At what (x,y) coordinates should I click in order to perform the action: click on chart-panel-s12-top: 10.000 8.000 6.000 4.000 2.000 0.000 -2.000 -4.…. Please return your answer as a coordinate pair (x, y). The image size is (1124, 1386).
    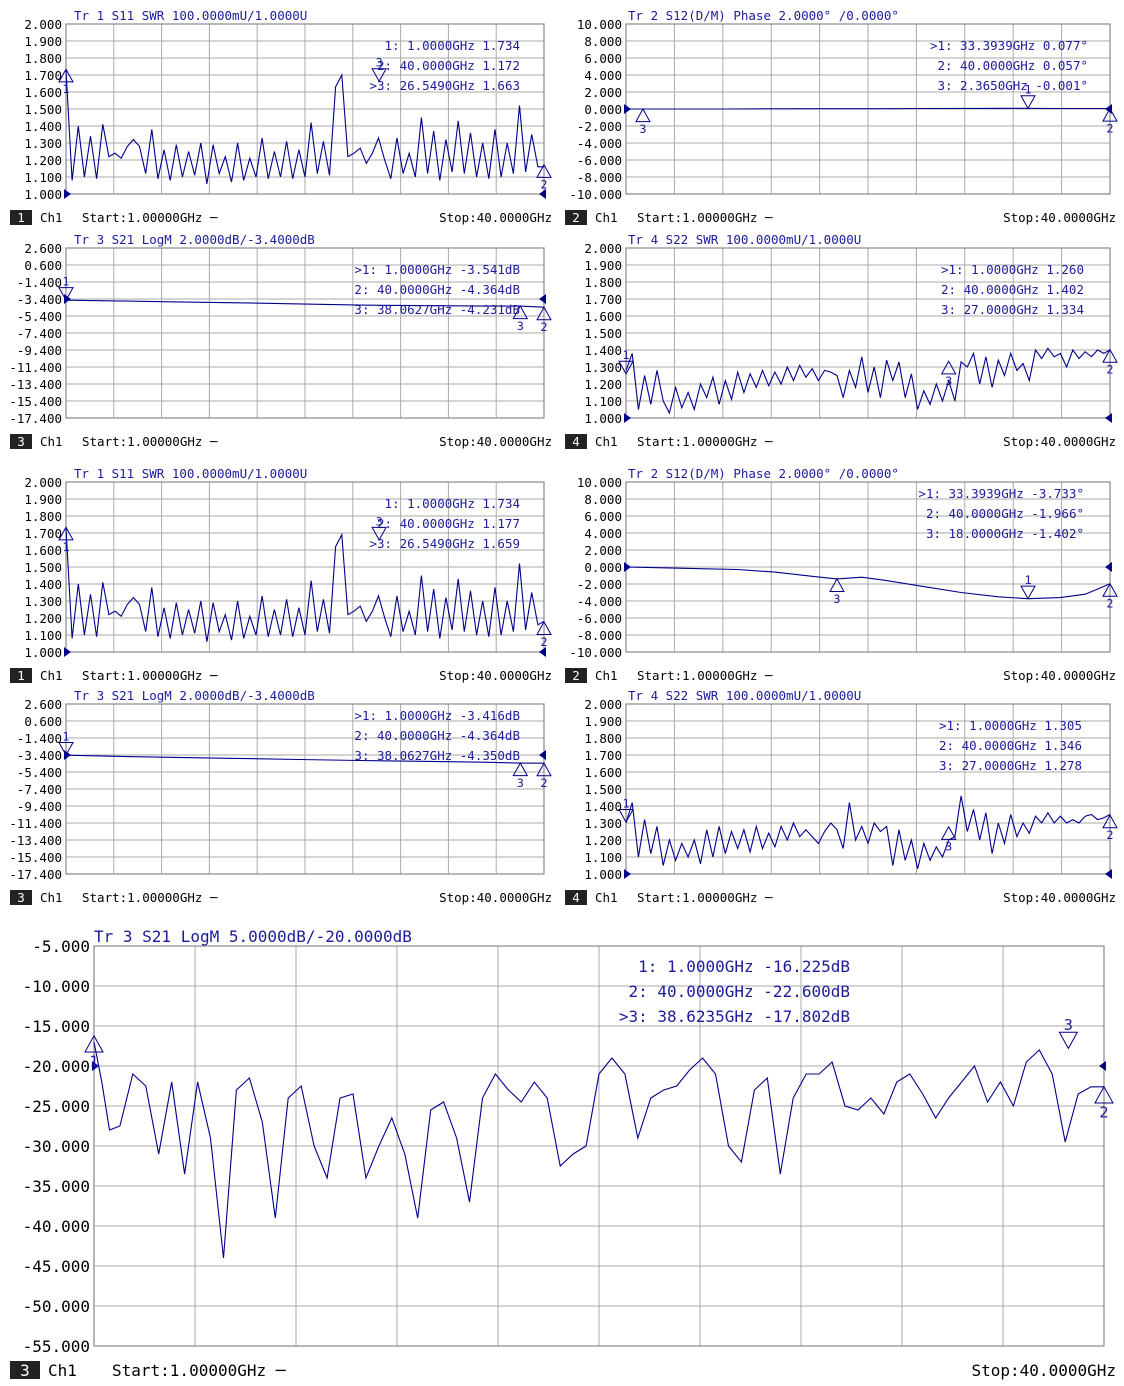
    Looking at the image, I should click on (843, 115).